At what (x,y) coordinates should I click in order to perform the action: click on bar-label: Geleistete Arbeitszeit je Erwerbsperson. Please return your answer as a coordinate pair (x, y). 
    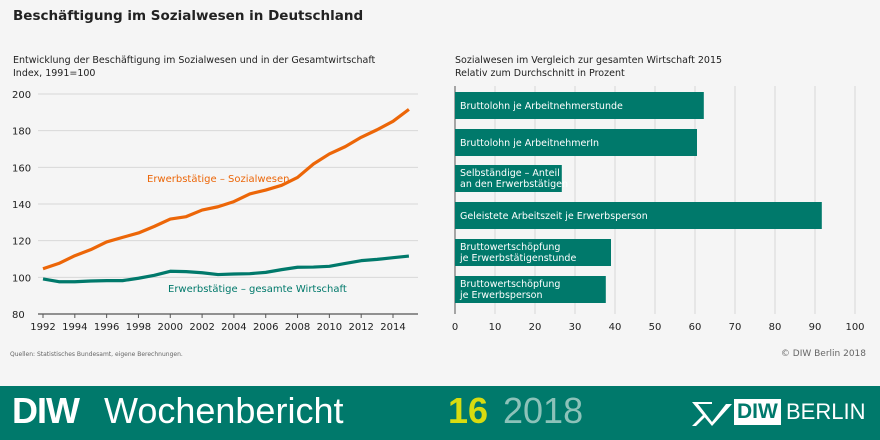
    Looking at the image, I should click on (554, 216).